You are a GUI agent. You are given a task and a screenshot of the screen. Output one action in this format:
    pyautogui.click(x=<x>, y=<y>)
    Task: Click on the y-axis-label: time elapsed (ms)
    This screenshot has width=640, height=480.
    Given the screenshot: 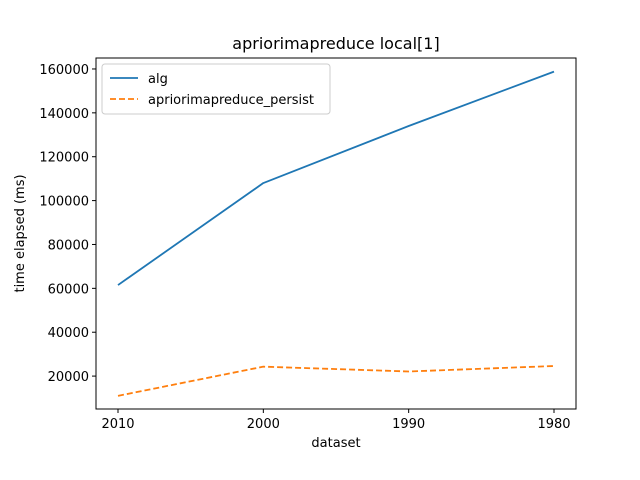 What is the action you would take?
    pyautogui.click(x=20, y=233)
    